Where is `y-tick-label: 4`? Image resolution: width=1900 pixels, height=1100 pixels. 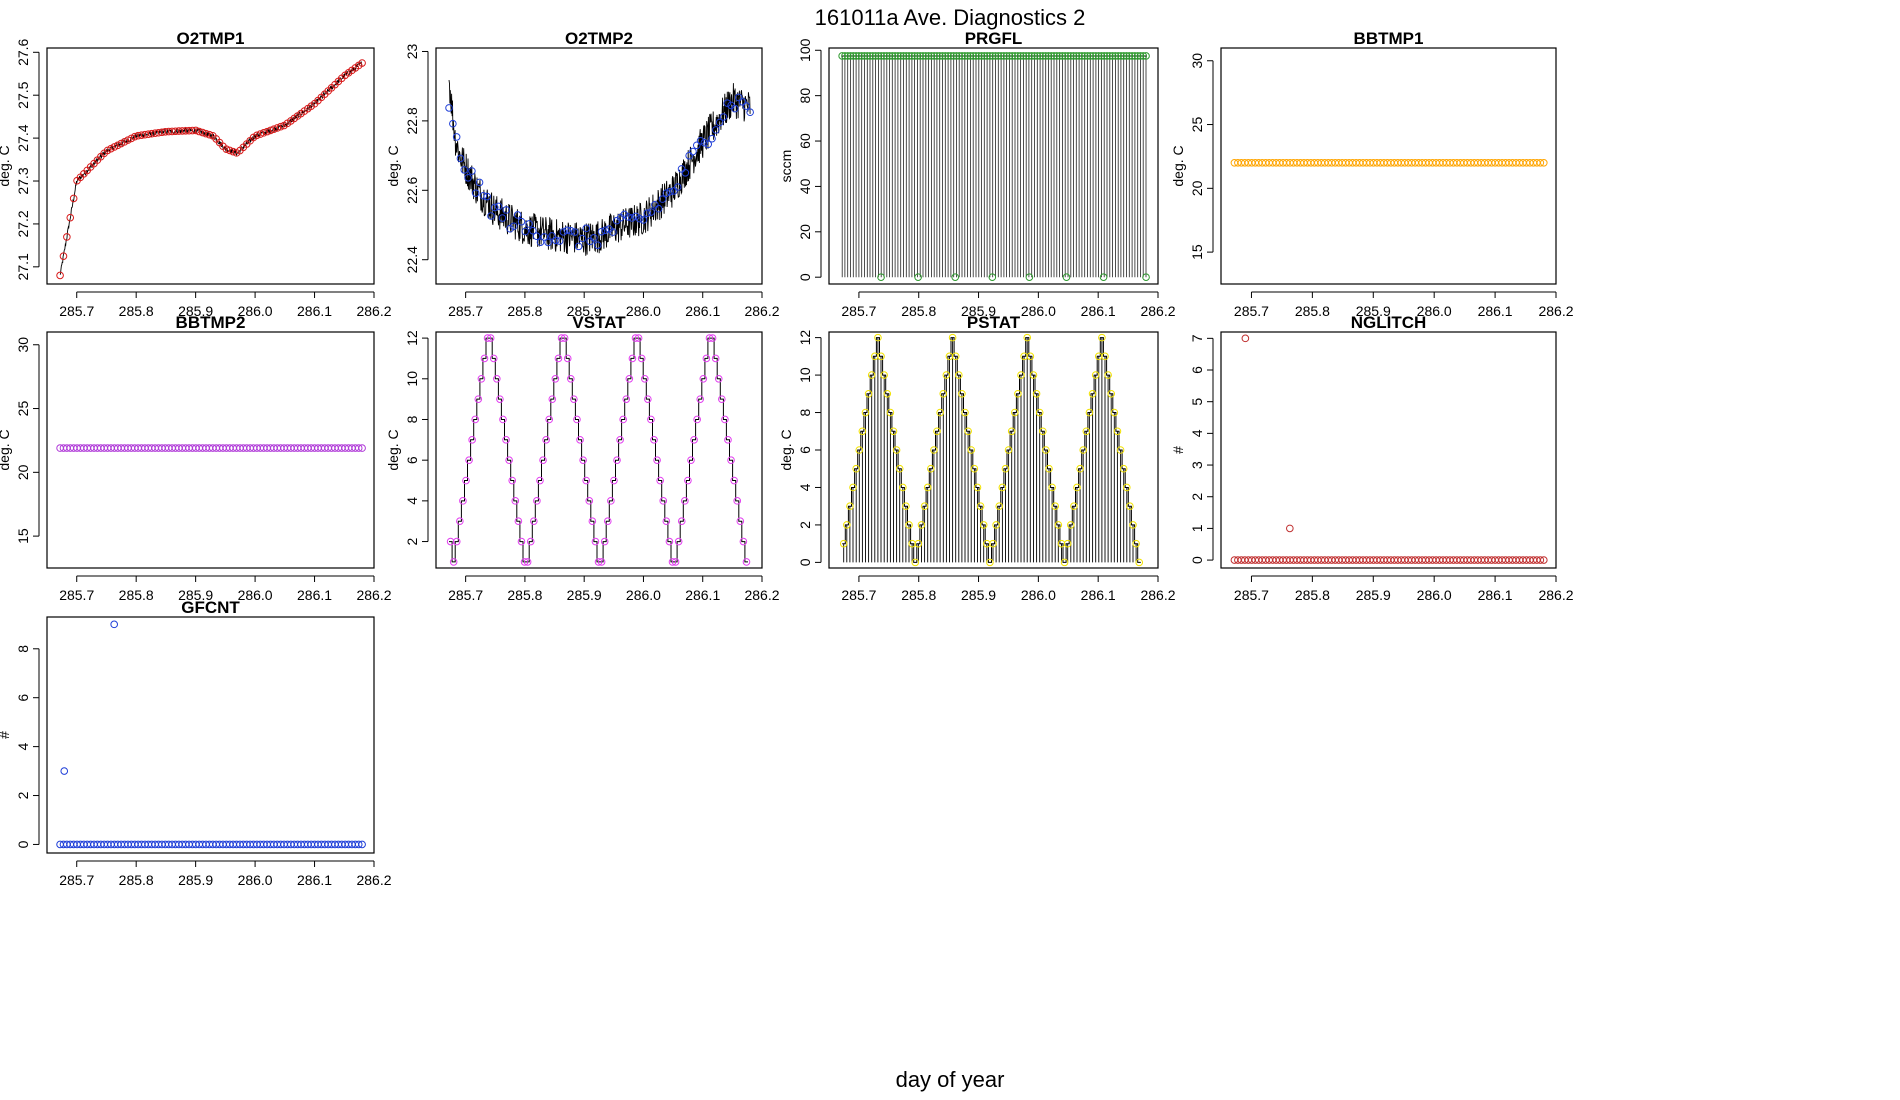
y-tick-label: 4 is located at coordinates (805, 487).